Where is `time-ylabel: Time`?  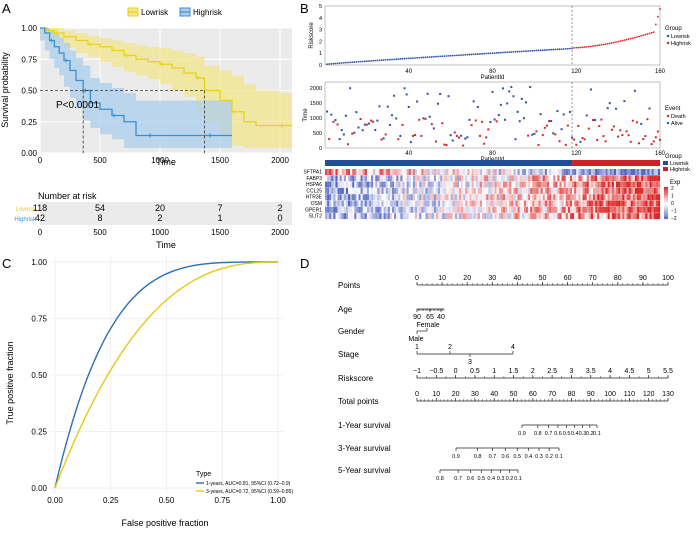
time-ylabel: Time is located at coordinates (306, 115).